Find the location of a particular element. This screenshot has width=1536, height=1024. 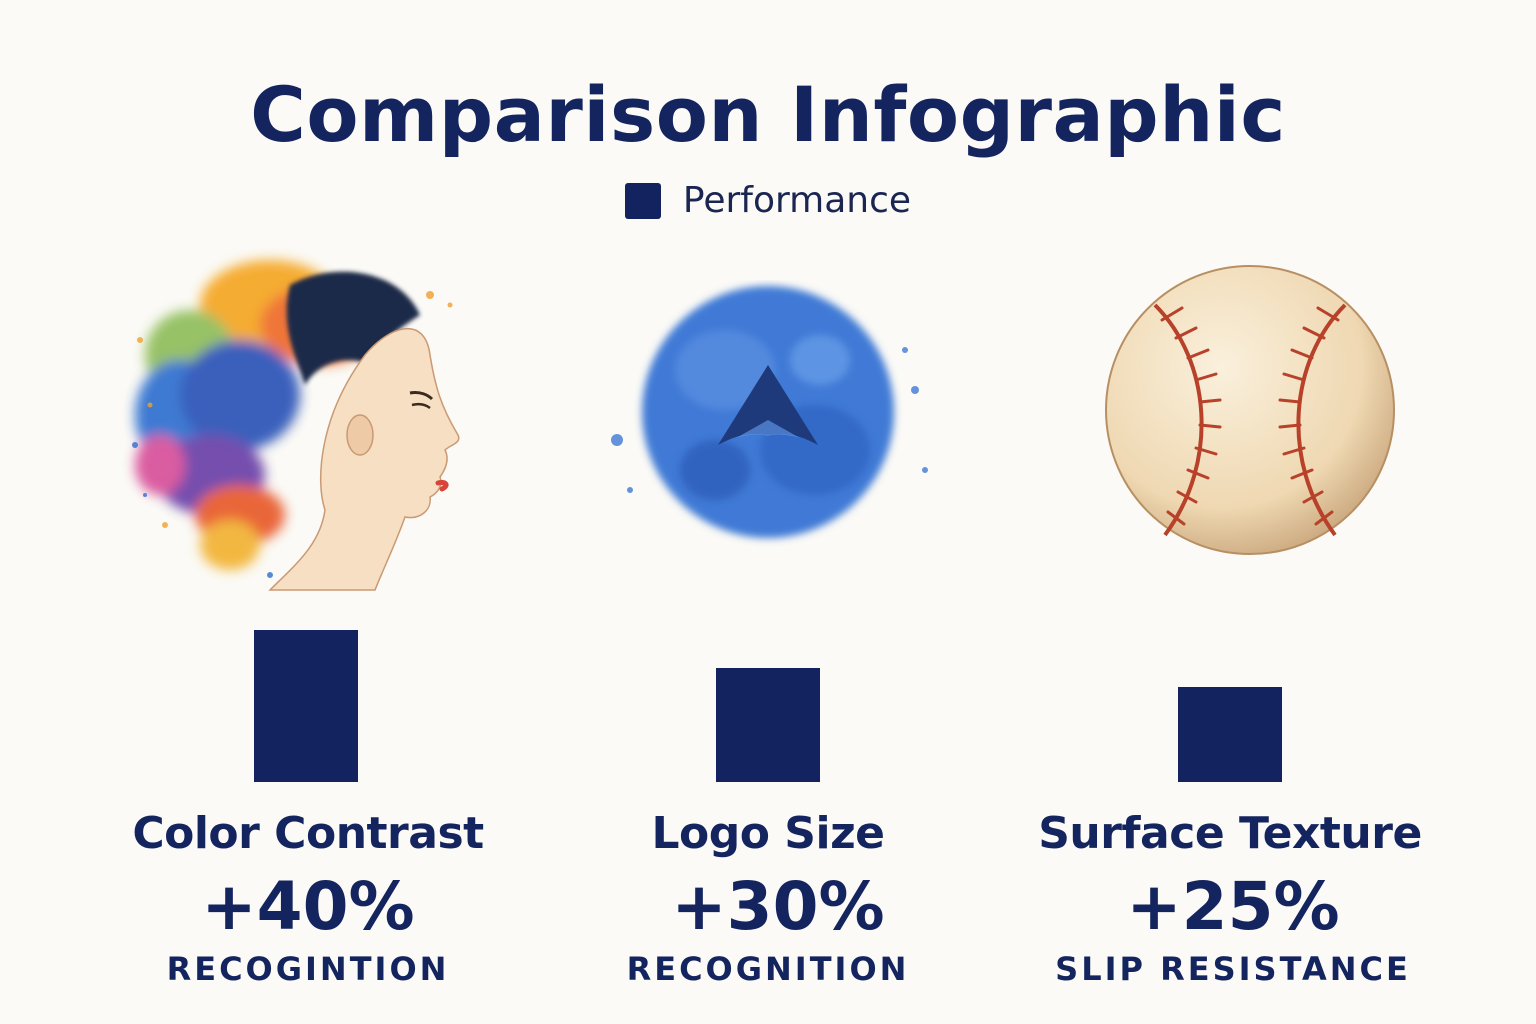

category-label-logo-size: Logo Size is located at coordinates (768, 833).